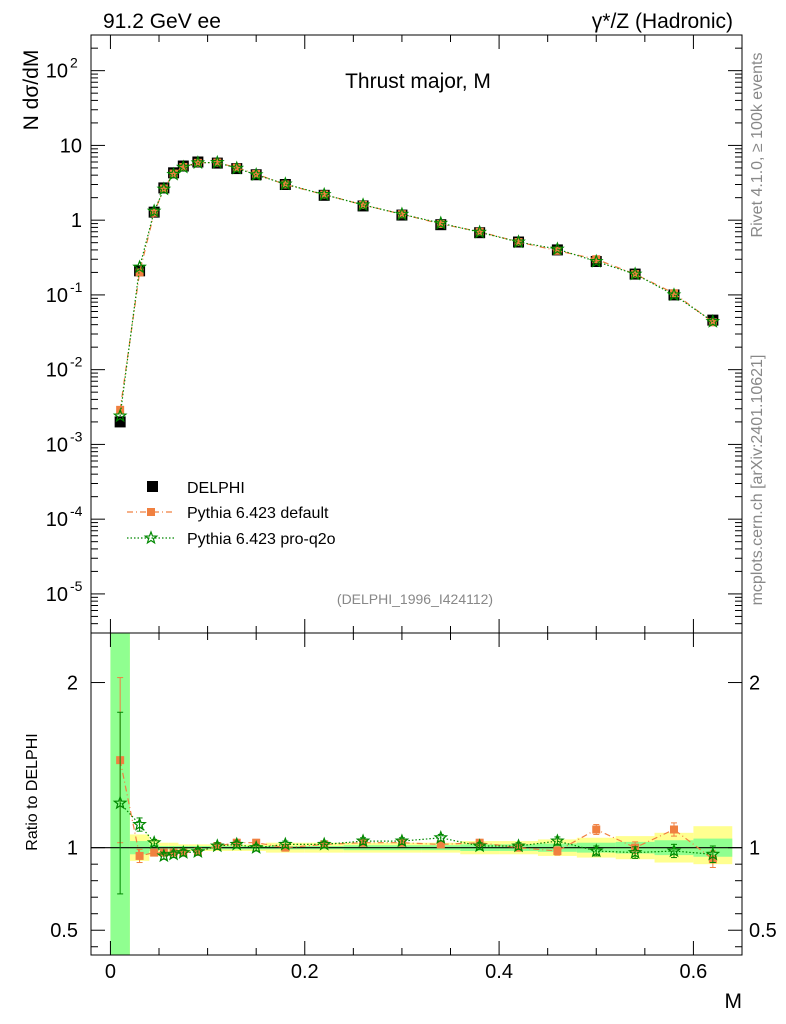 The width and height of the screenshot is (786, 1024). Describe the element at coordinates (110, 972) in the screenshot. I see `x-tick-label: 0` at that location.